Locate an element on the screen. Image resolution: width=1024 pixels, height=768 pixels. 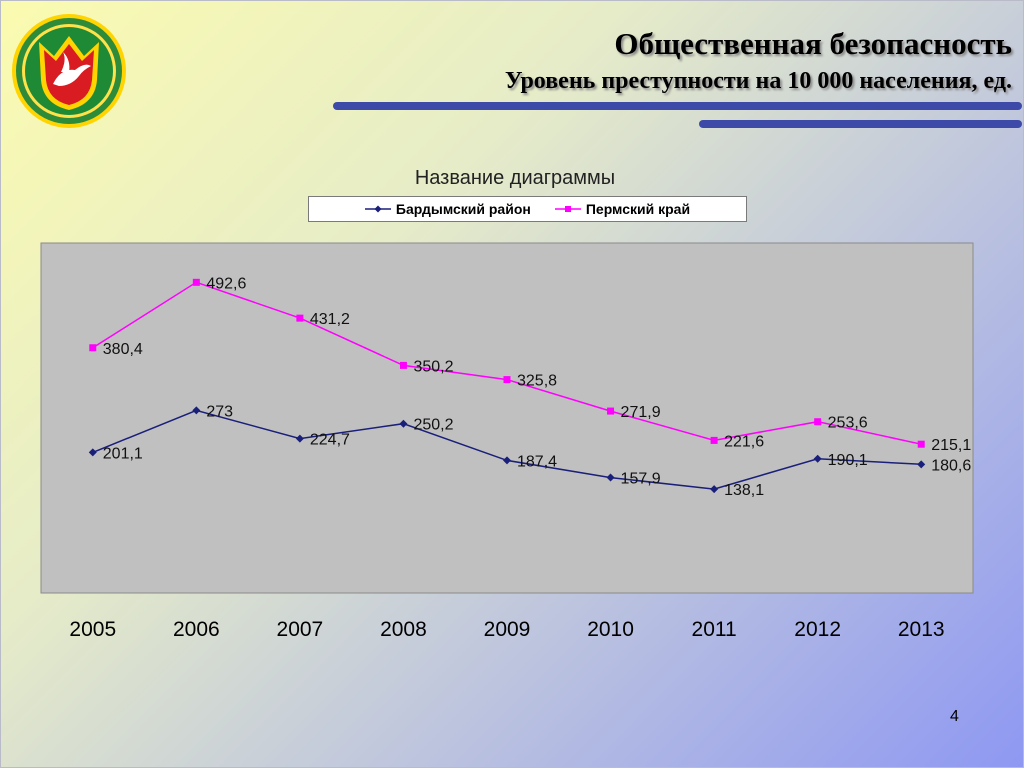
page-number: 4 is located at coordinates (954, 716).